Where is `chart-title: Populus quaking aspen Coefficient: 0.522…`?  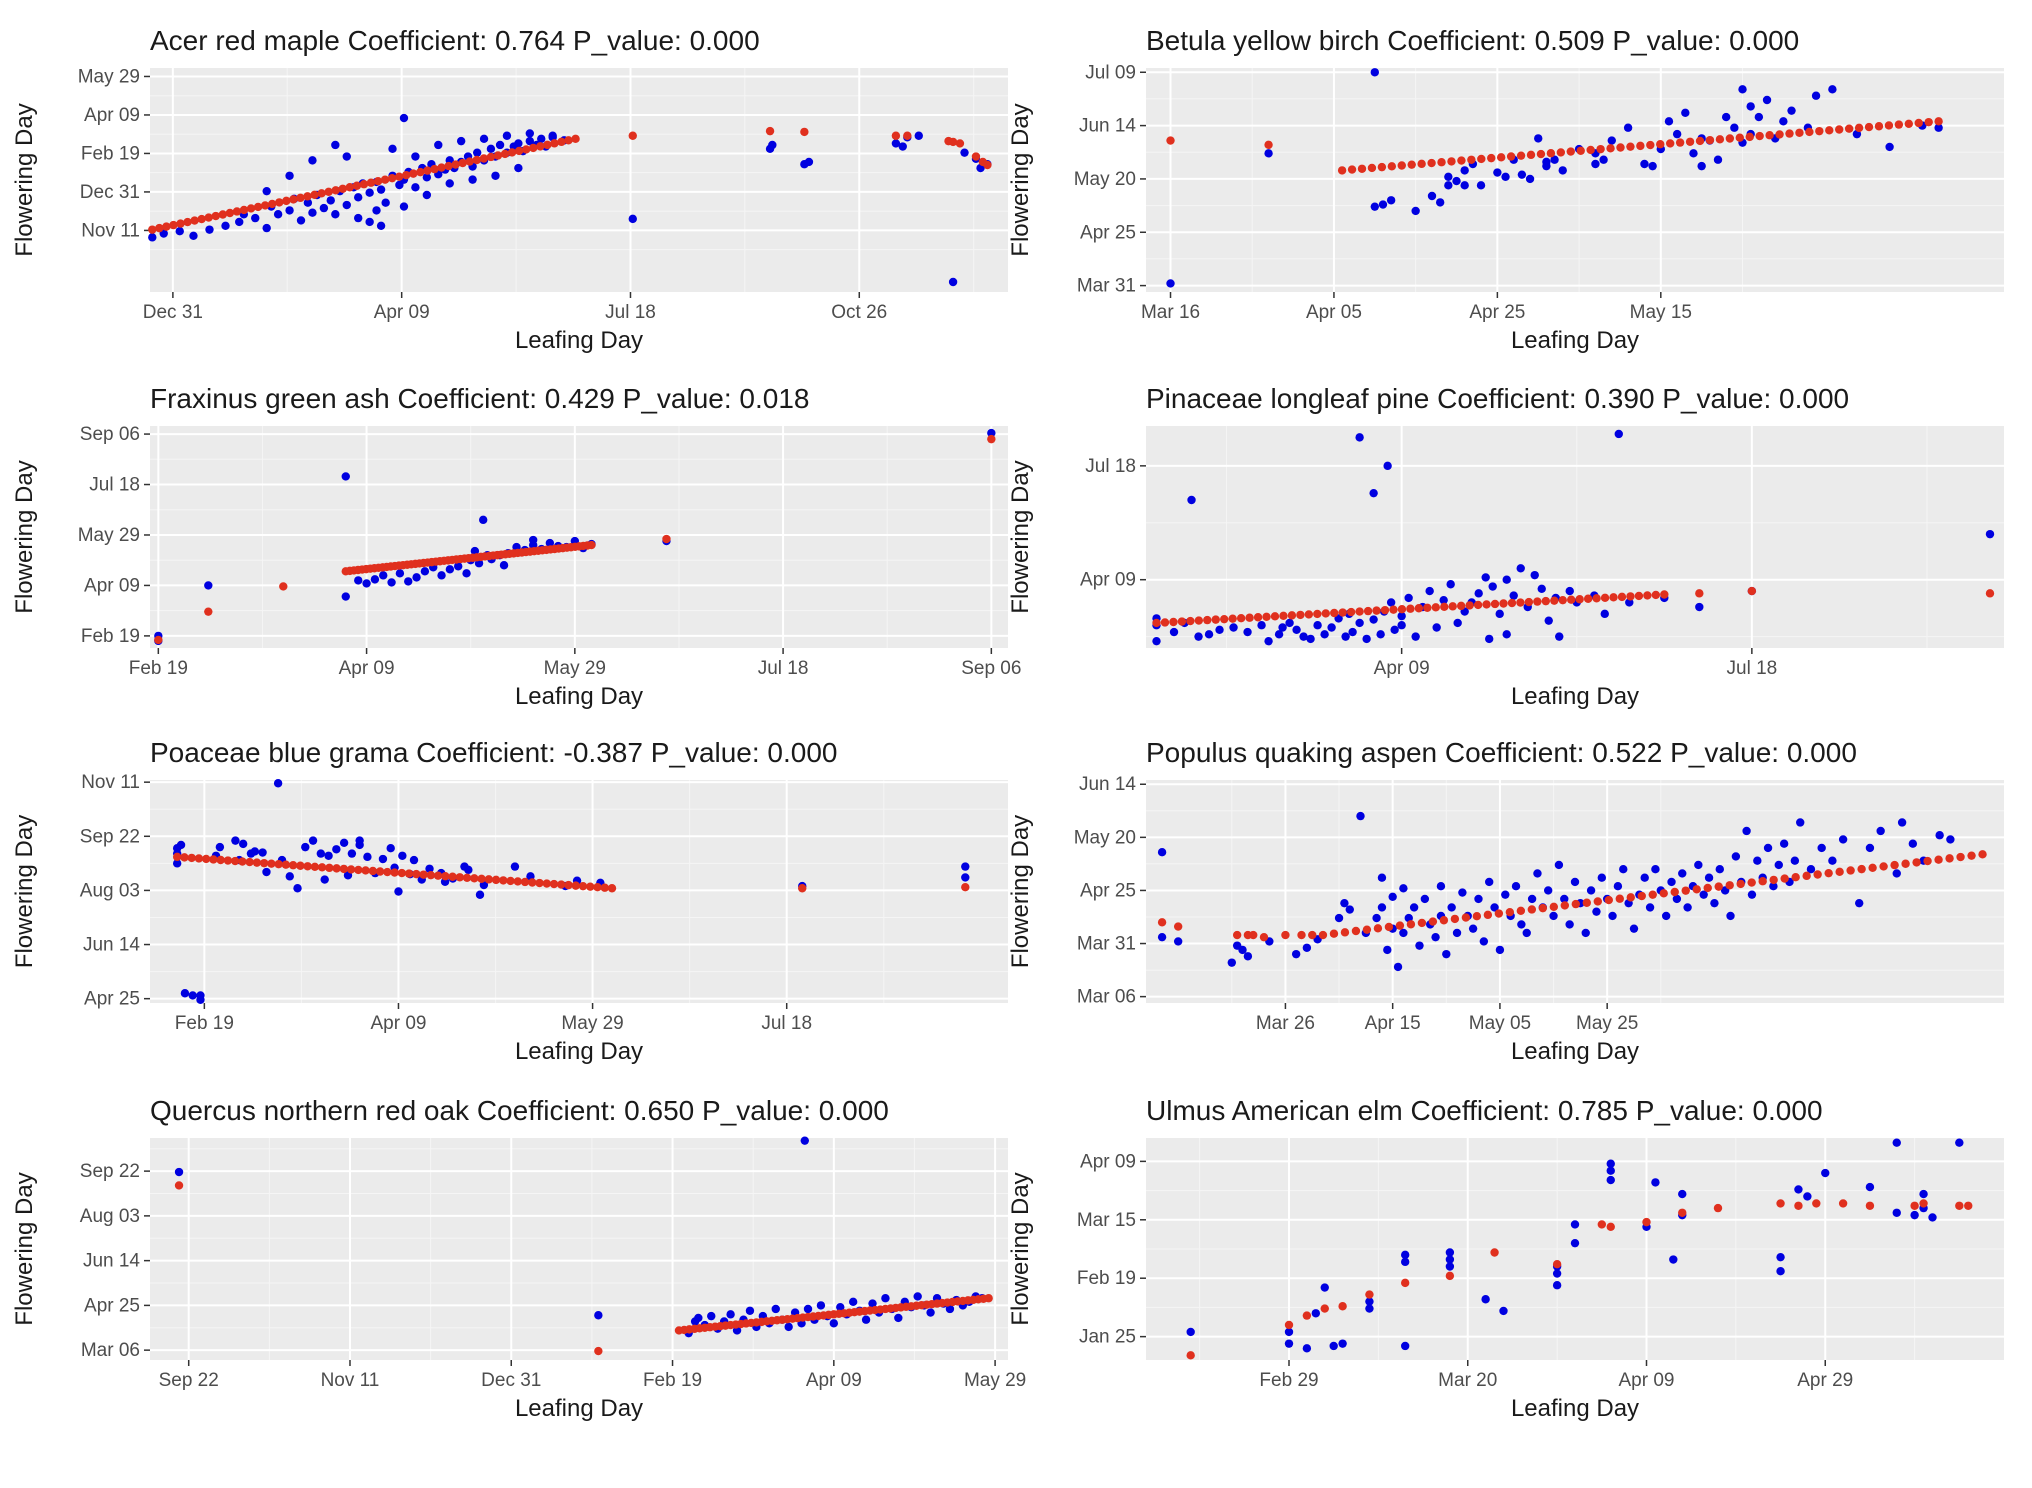
chart-title: Populus quaking aspen Coefficient: 0.522… is located at coordinates (1501, 752).